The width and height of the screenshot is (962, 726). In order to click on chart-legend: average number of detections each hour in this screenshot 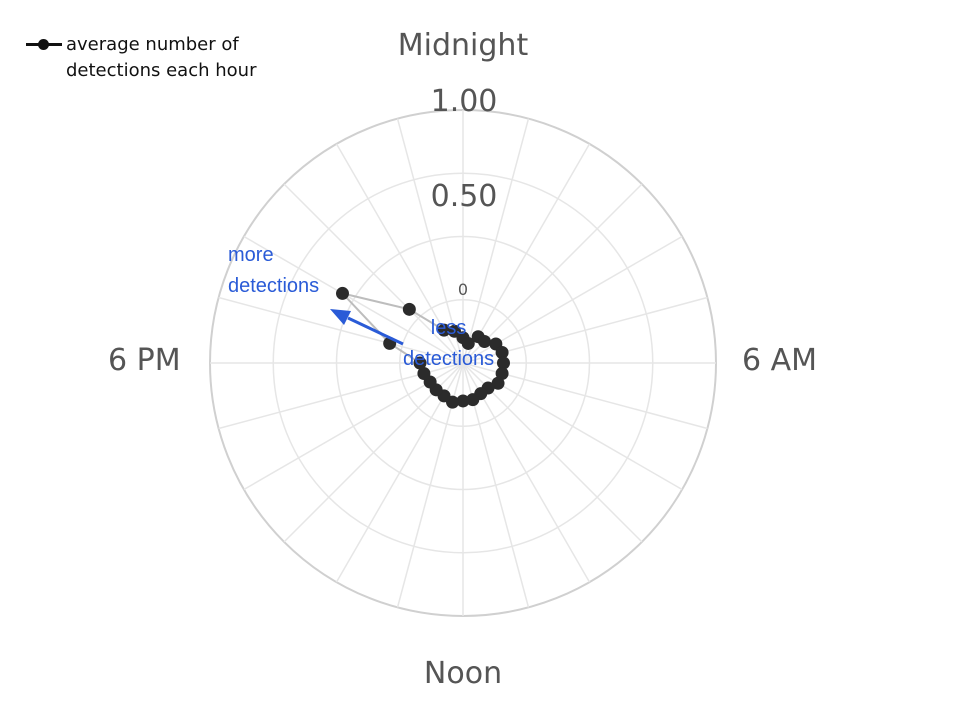, I will do `click(155, 58)`.